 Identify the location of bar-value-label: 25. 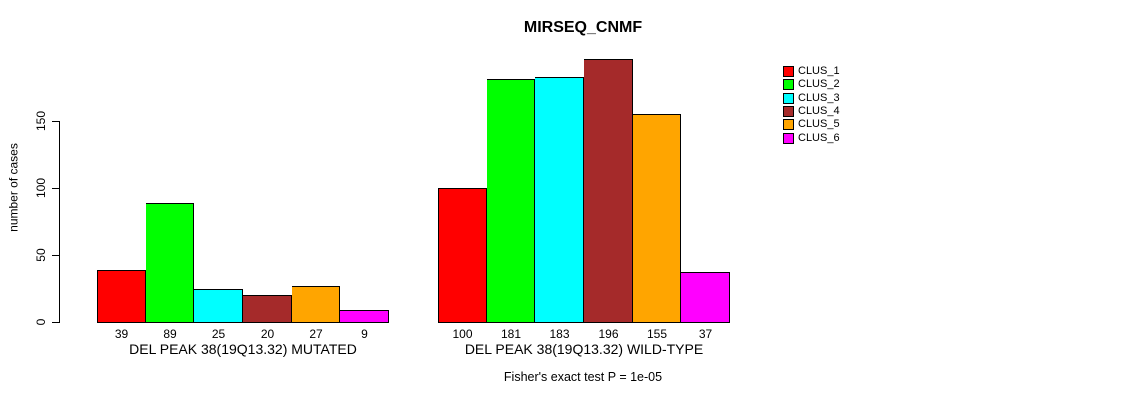
(218, 334).